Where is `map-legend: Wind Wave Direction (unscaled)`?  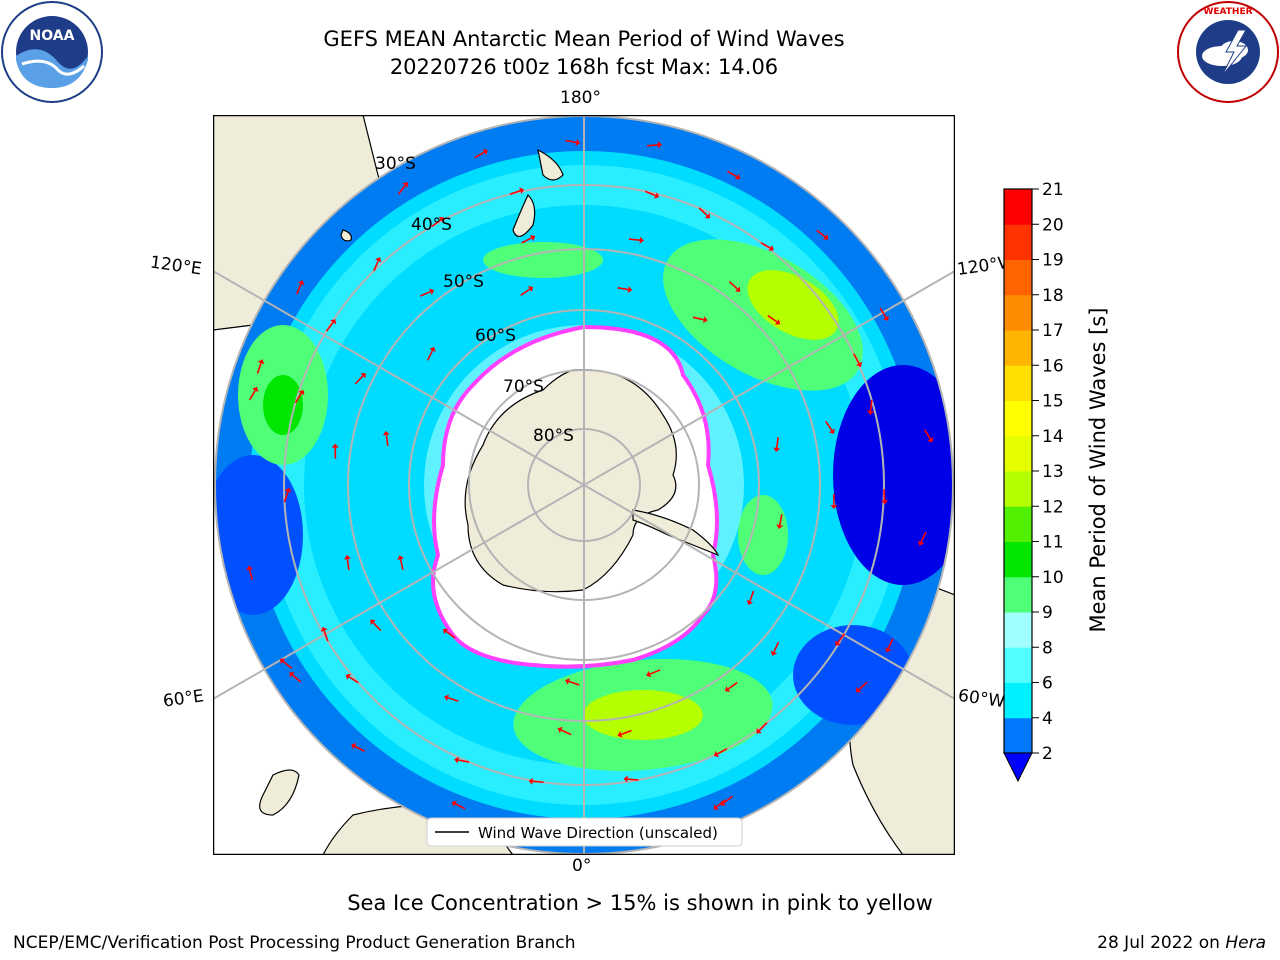 map-legend: Wind Wave Direction (unscaled) is located at coordinates (584, 832).